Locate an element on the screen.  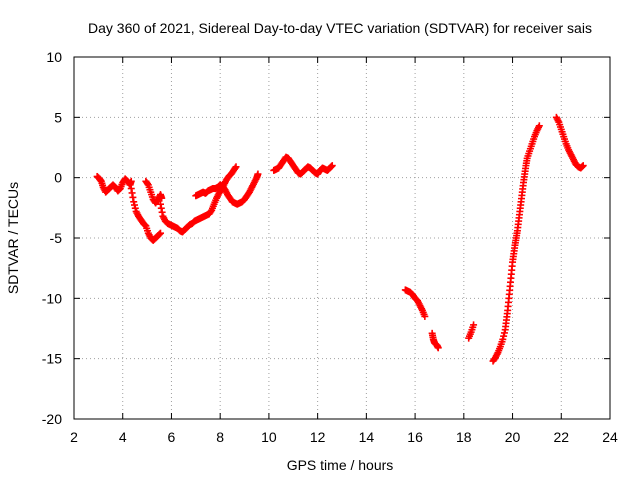
y-tick-label: -15 is located at coordinates (52, 359).